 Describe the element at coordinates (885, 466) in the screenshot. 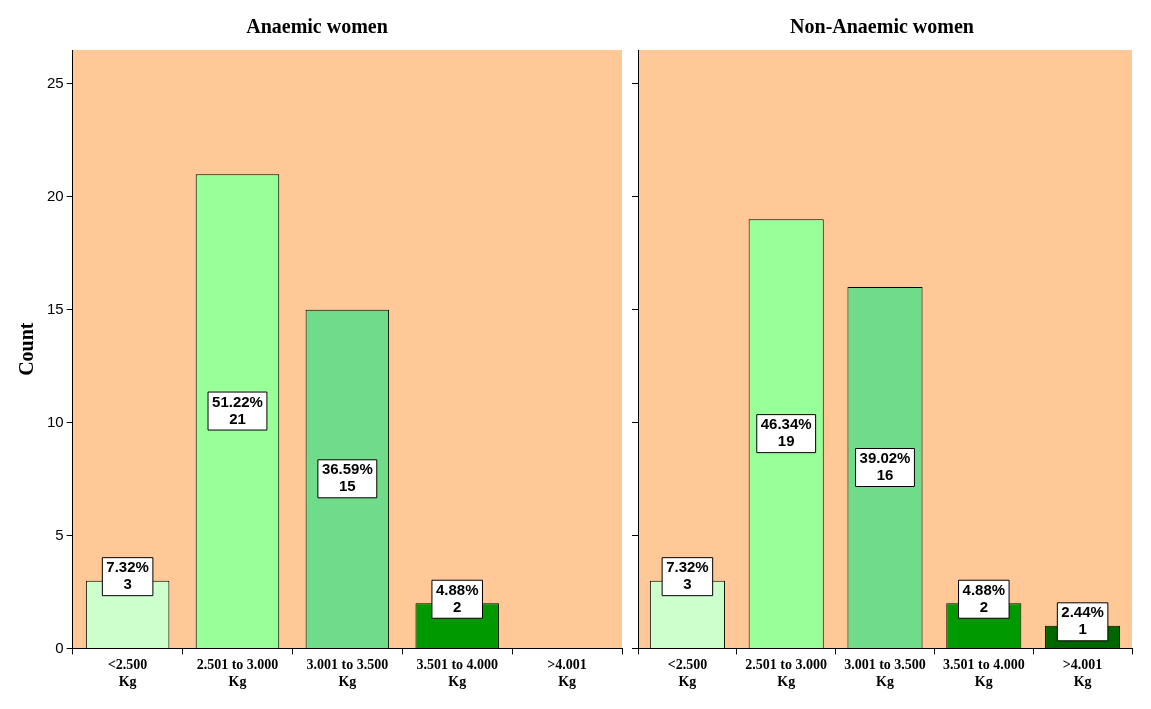

I see `data-label: 39.02% 16` at that location.